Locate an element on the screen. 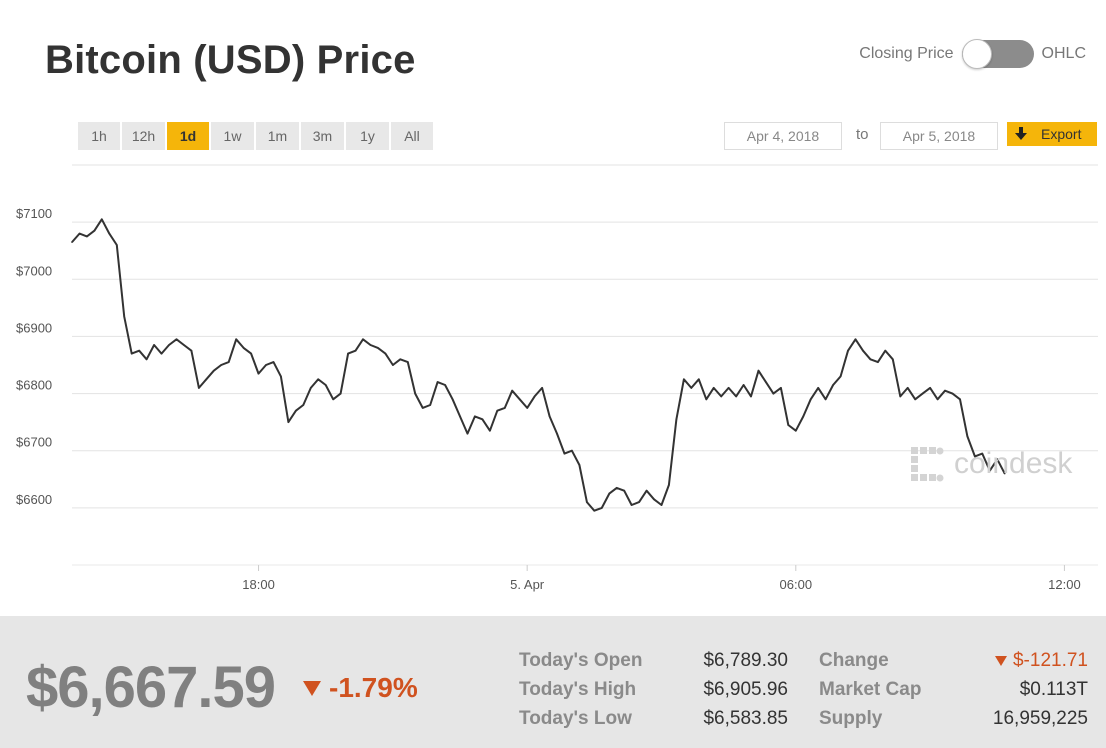 The image size is (1106, 748). toggle-knob is located at coordinates (976, 54).